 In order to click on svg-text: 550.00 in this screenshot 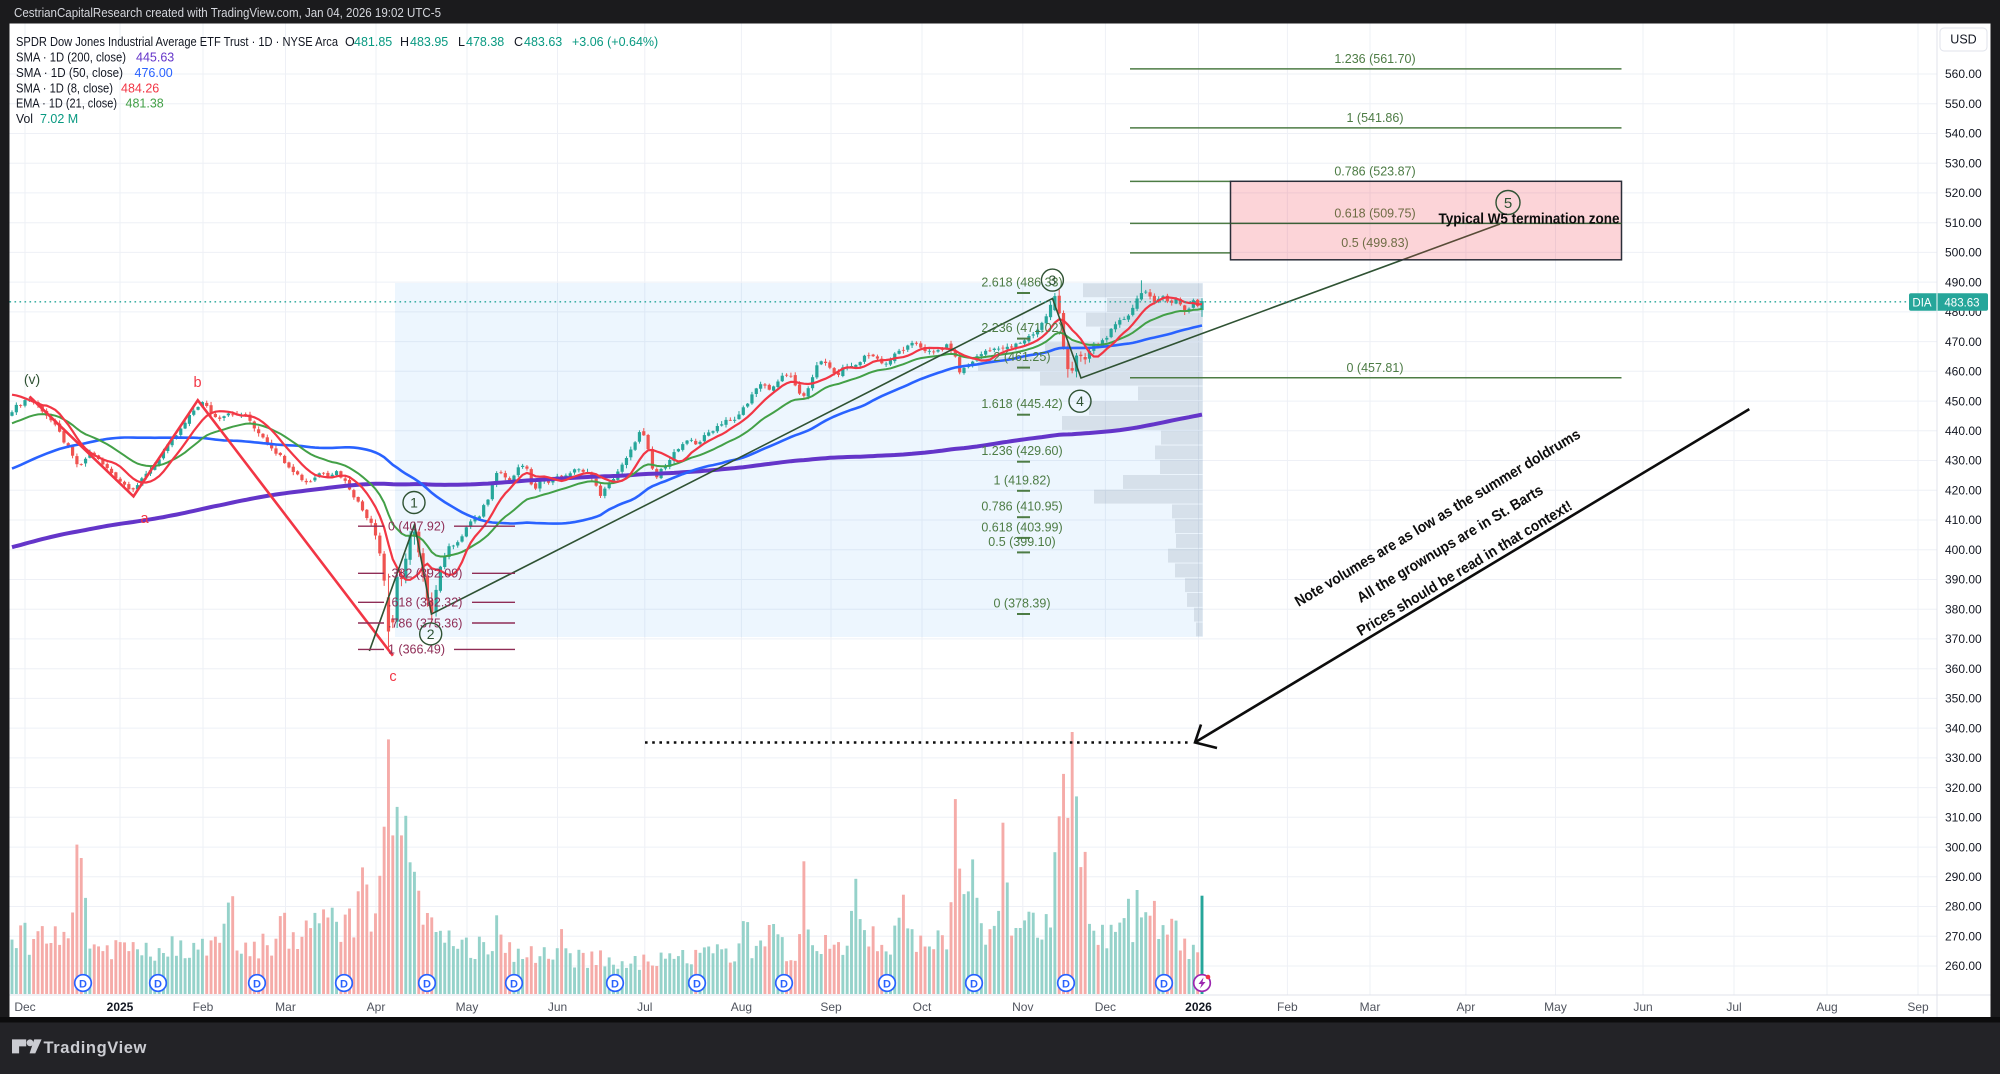, I will do `click(1963, 104)`.